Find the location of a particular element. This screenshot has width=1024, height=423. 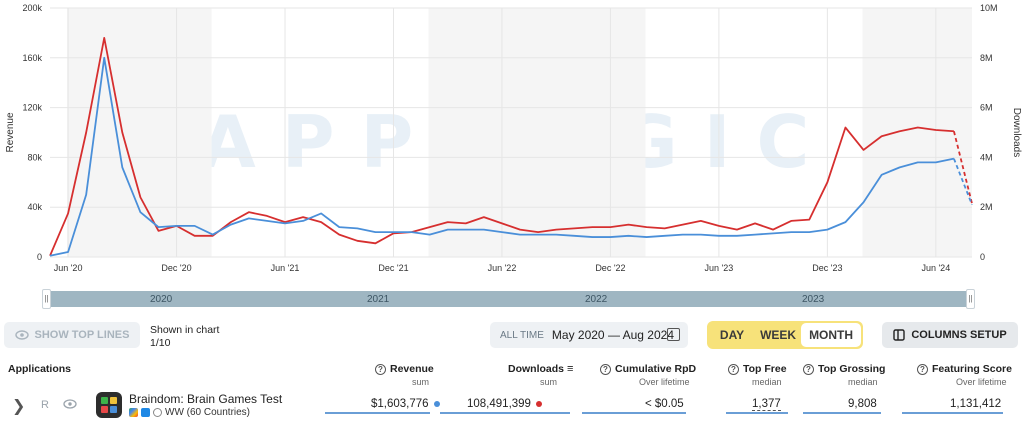

top-free-header: ? Top Free is located at coordinates (757, 369).